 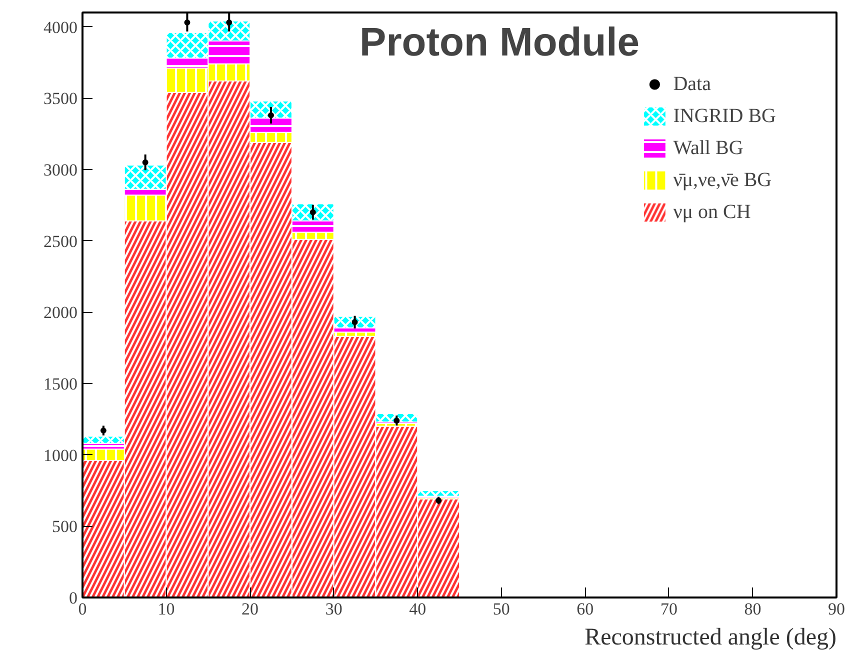 What do you see at coordinates (61, 384) in the screenshot?
I see `y-tick-label: 1500` at bounding box center [61, 384].